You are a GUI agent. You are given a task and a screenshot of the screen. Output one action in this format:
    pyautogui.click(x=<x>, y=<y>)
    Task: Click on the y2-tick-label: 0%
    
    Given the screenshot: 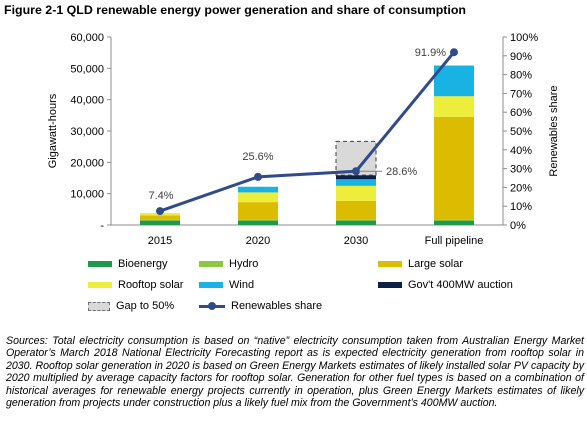 What is the action you would take?
    pyautogui.click(x=518, y=226)
    